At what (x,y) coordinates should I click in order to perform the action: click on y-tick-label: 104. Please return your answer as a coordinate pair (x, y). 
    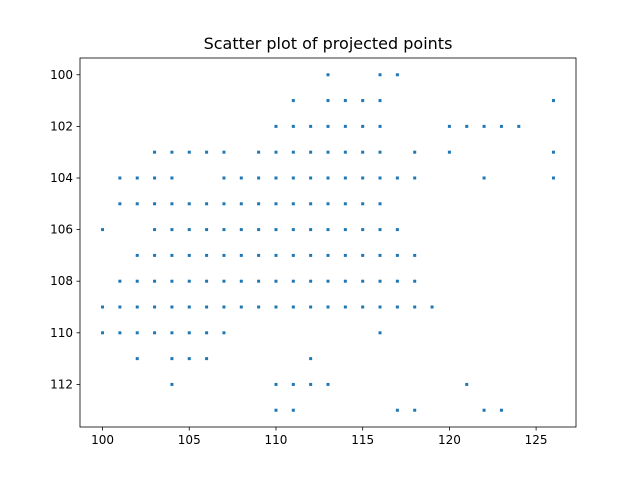
    Looking at the image, I should click on (61, 178).